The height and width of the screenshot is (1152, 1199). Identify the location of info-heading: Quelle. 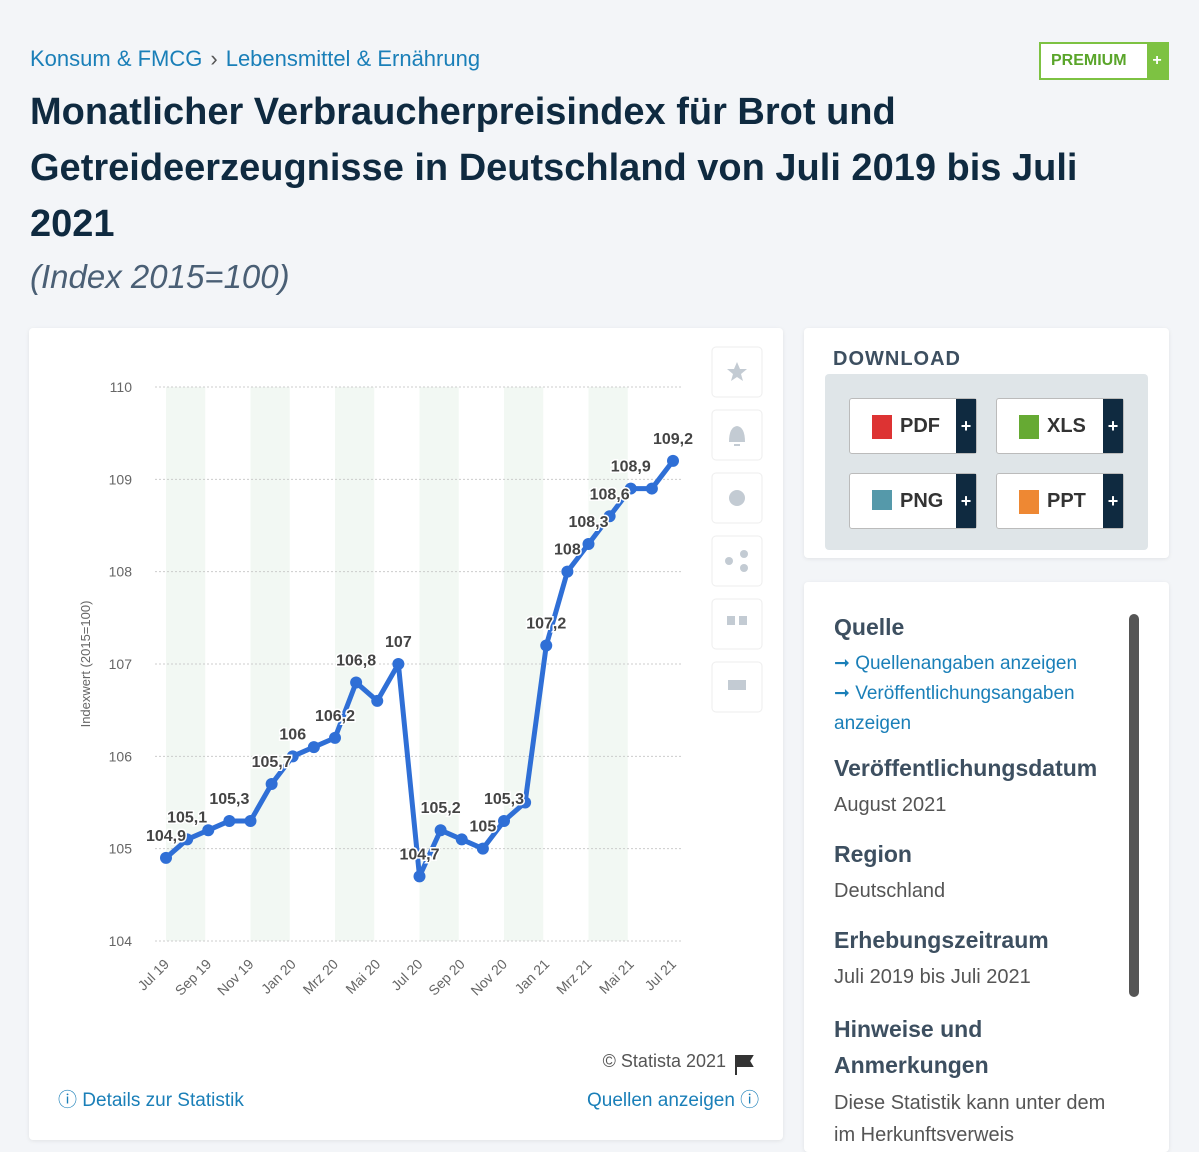
(869, 627).